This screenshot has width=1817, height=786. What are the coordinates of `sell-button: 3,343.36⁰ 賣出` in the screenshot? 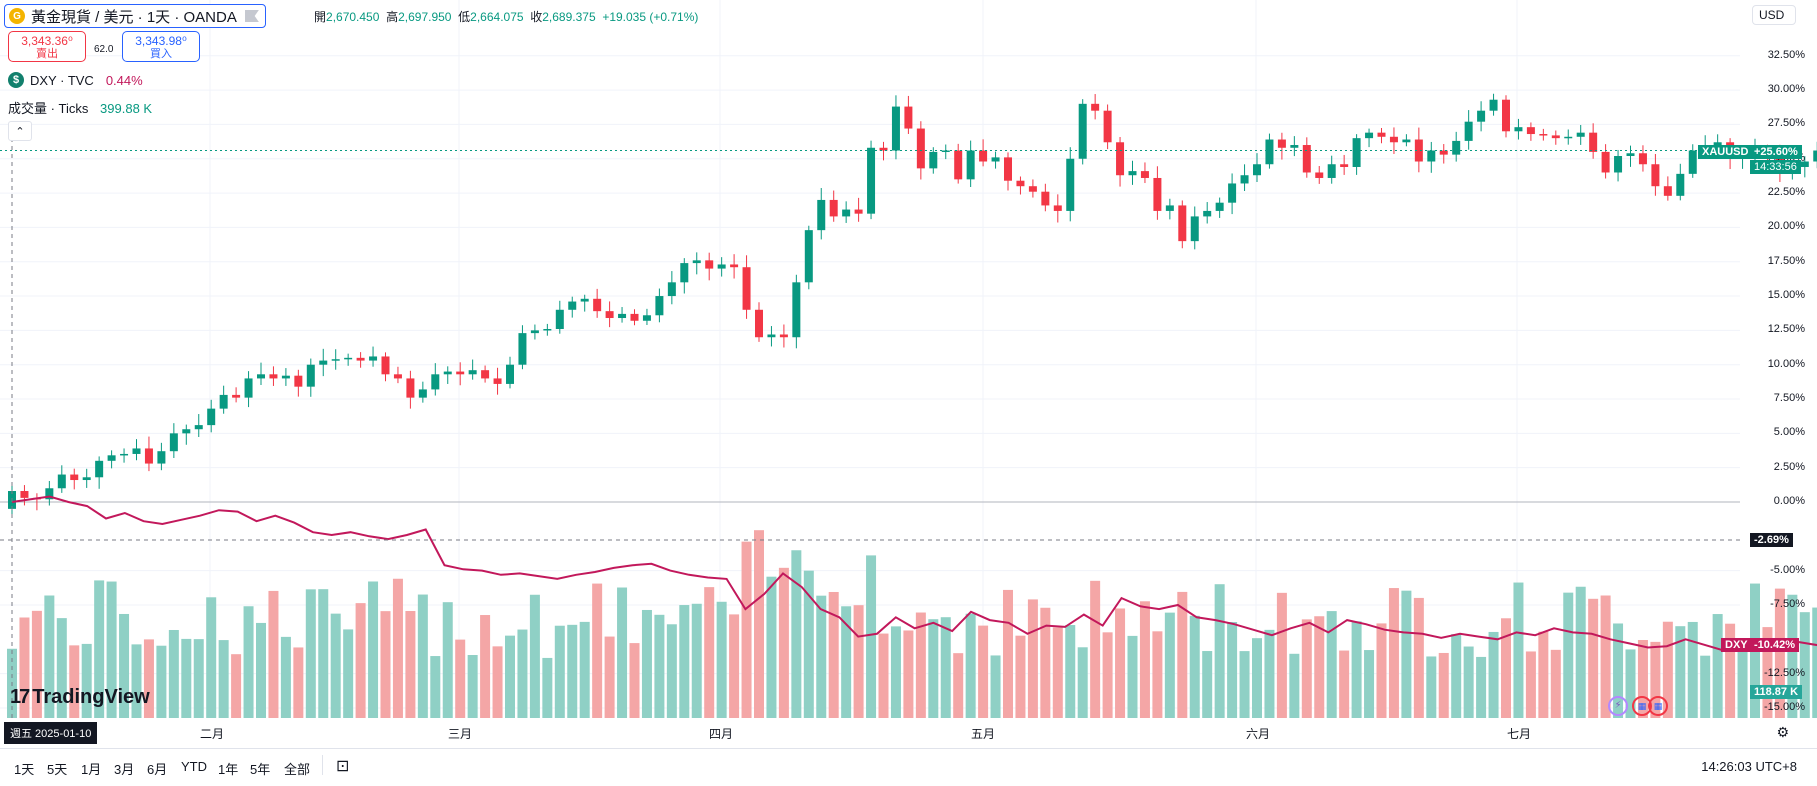 It's located at (47, 46).